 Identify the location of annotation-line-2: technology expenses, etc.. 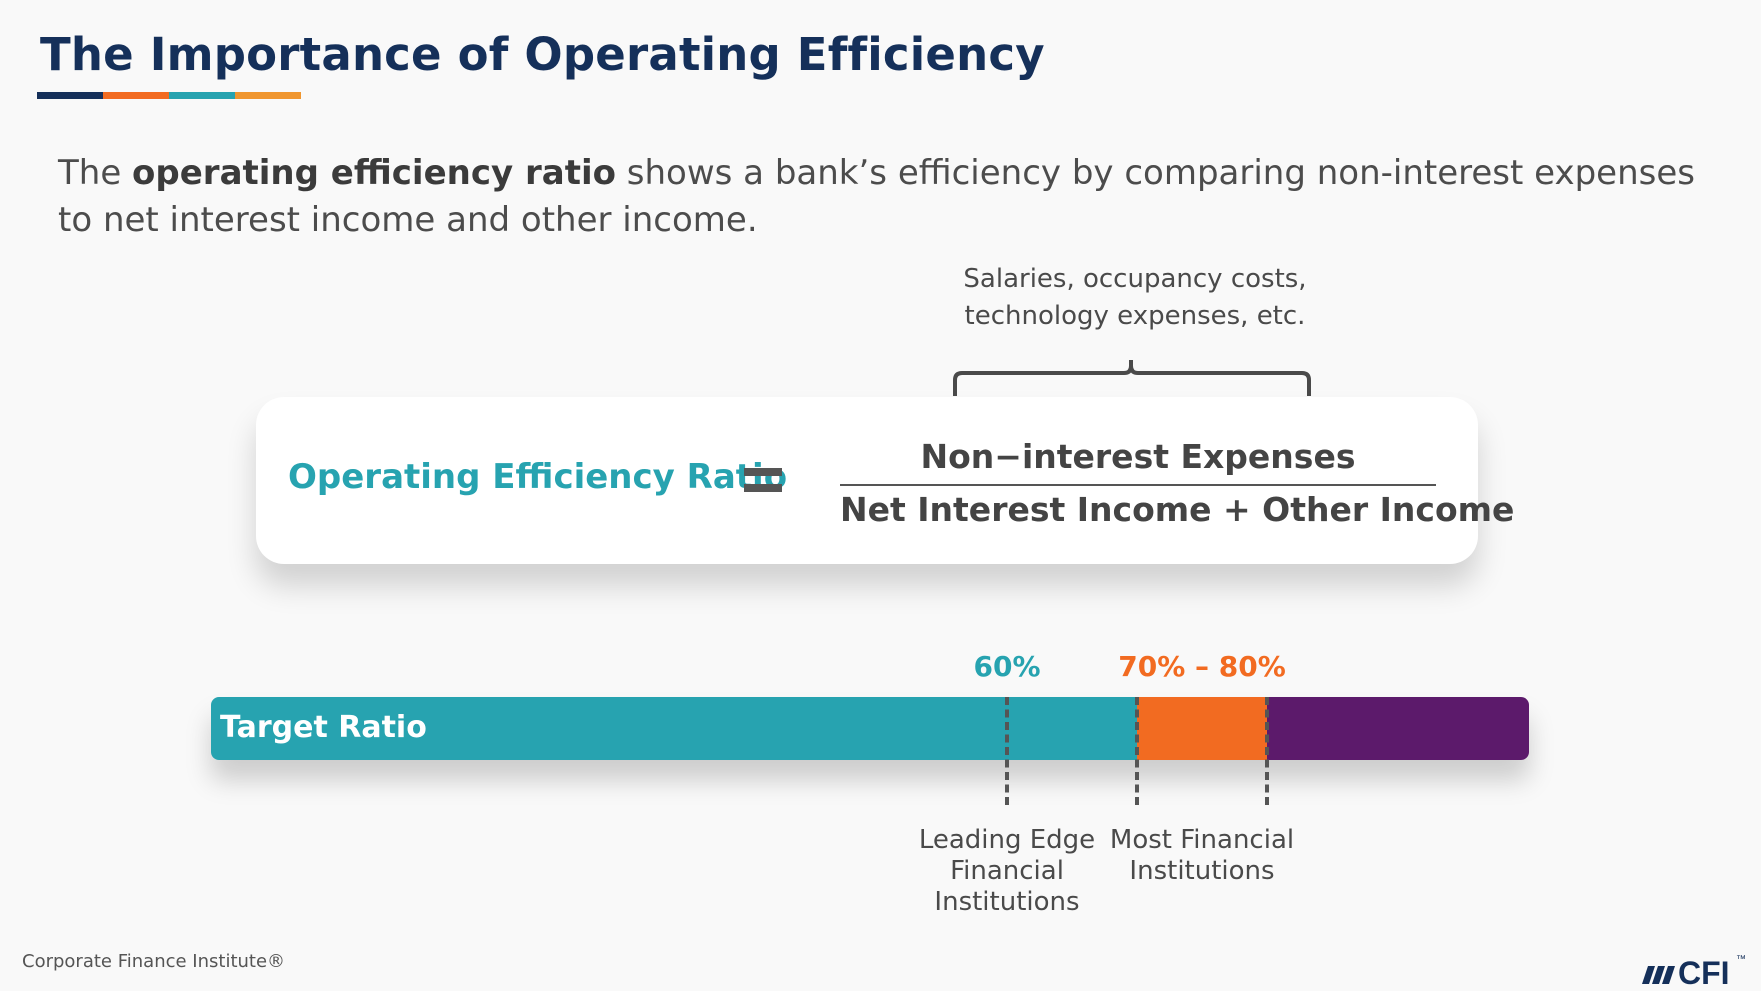
(1135, 316).